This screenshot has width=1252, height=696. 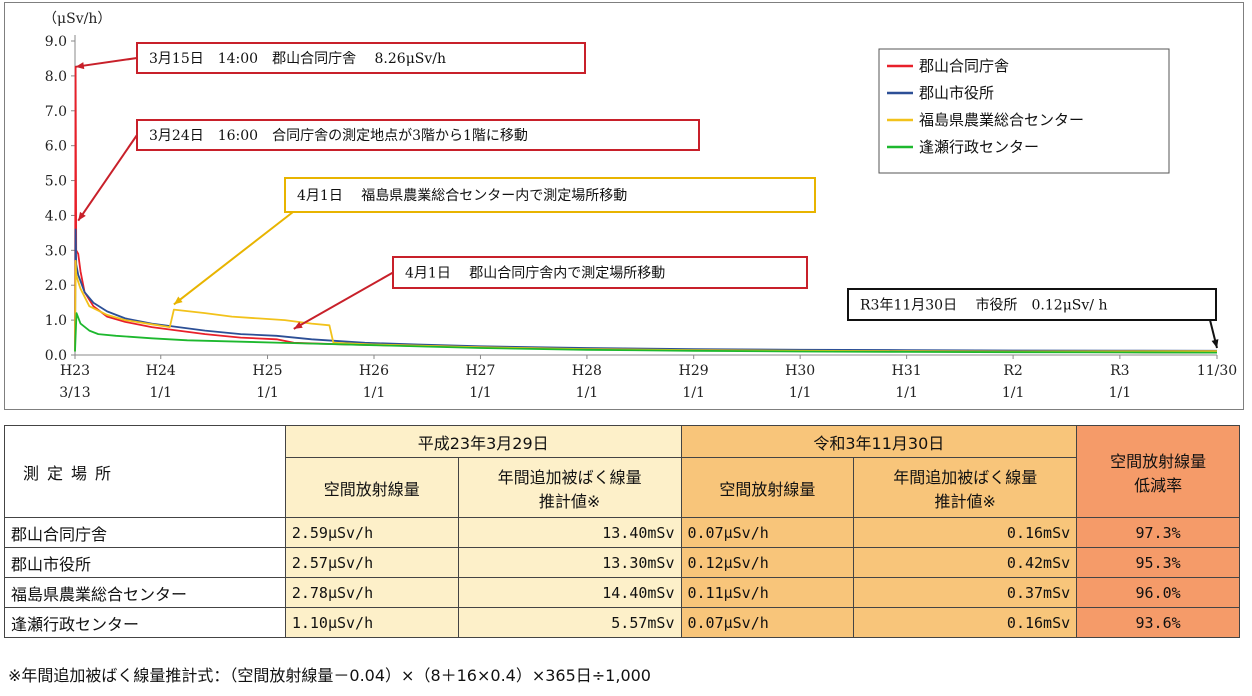 What do you see at coordinates (462, 196) in the screenshot?
I see `annotation-text-3: 4月1日 福島県農業総合センター内で測定場所移動` at bounding box center [462, 196].